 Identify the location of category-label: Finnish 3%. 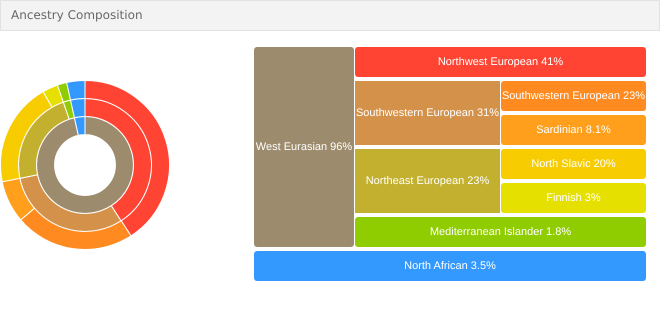
(573, 198).